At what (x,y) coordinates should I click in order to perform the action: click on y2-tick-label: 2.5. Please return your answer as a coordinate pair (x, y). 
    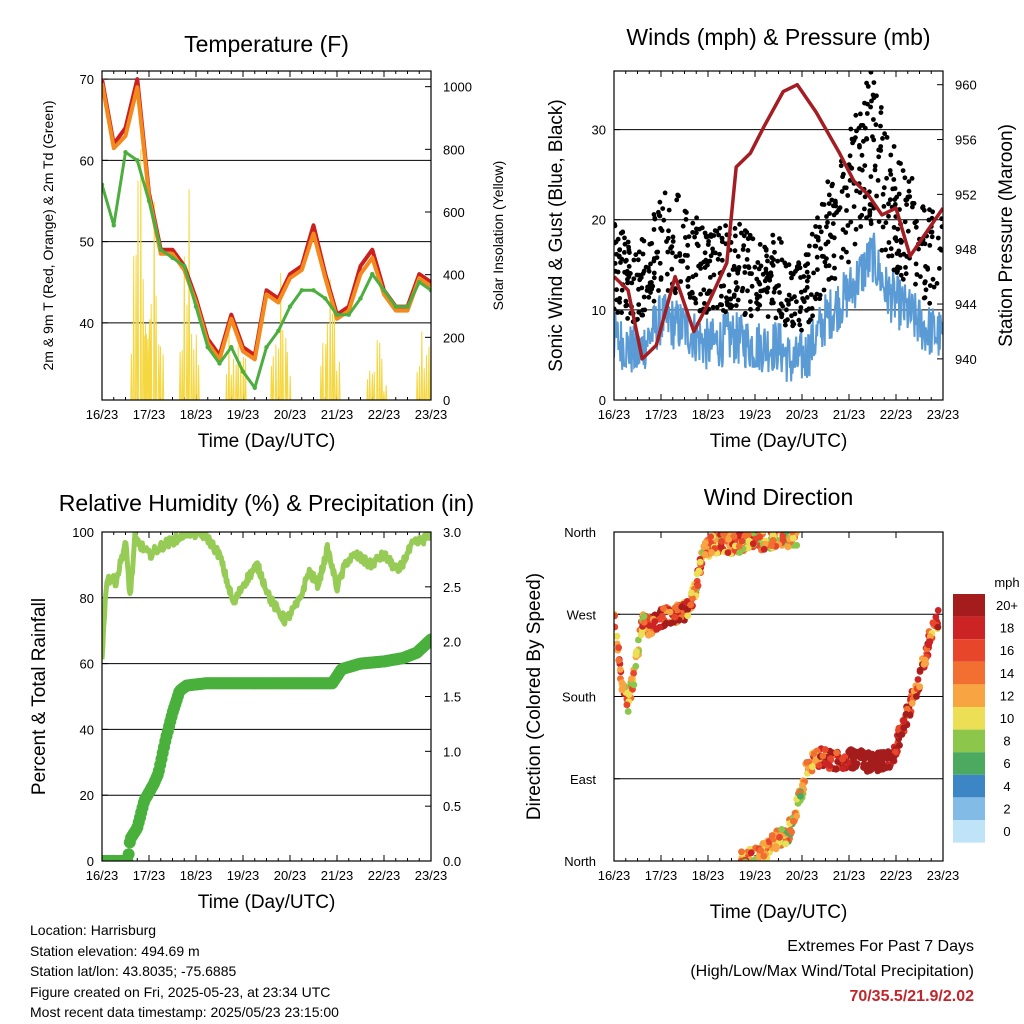
    Looking at the image, I should click on (452, 587).